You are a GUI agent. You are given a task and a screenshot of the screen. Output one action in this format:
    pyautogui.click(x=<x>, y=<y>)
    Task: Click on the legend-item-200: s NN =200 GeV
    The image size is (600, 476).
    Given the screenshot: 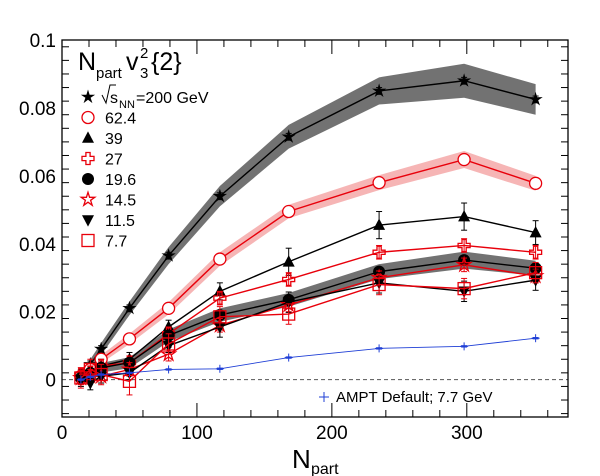 What is the action you would take?
    pyautogui.click(x=144, y=97)
    